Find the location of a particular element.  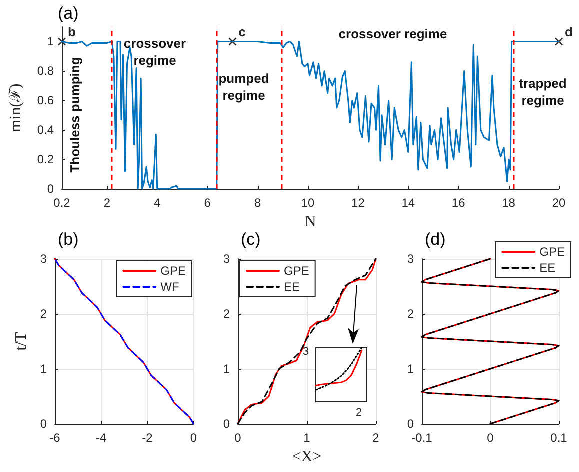

y-tick-label: 0.8 is located at coordinates (45, 71).